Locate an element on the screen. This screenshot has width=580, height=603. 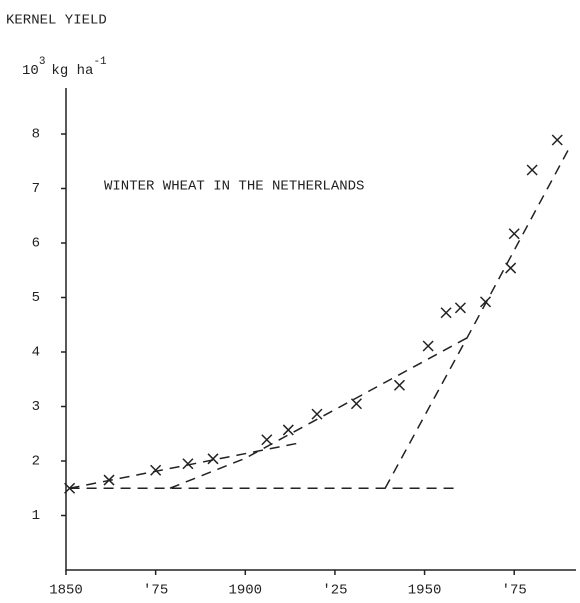
y-tick-label: 2 is located at coordinates (36, 462).